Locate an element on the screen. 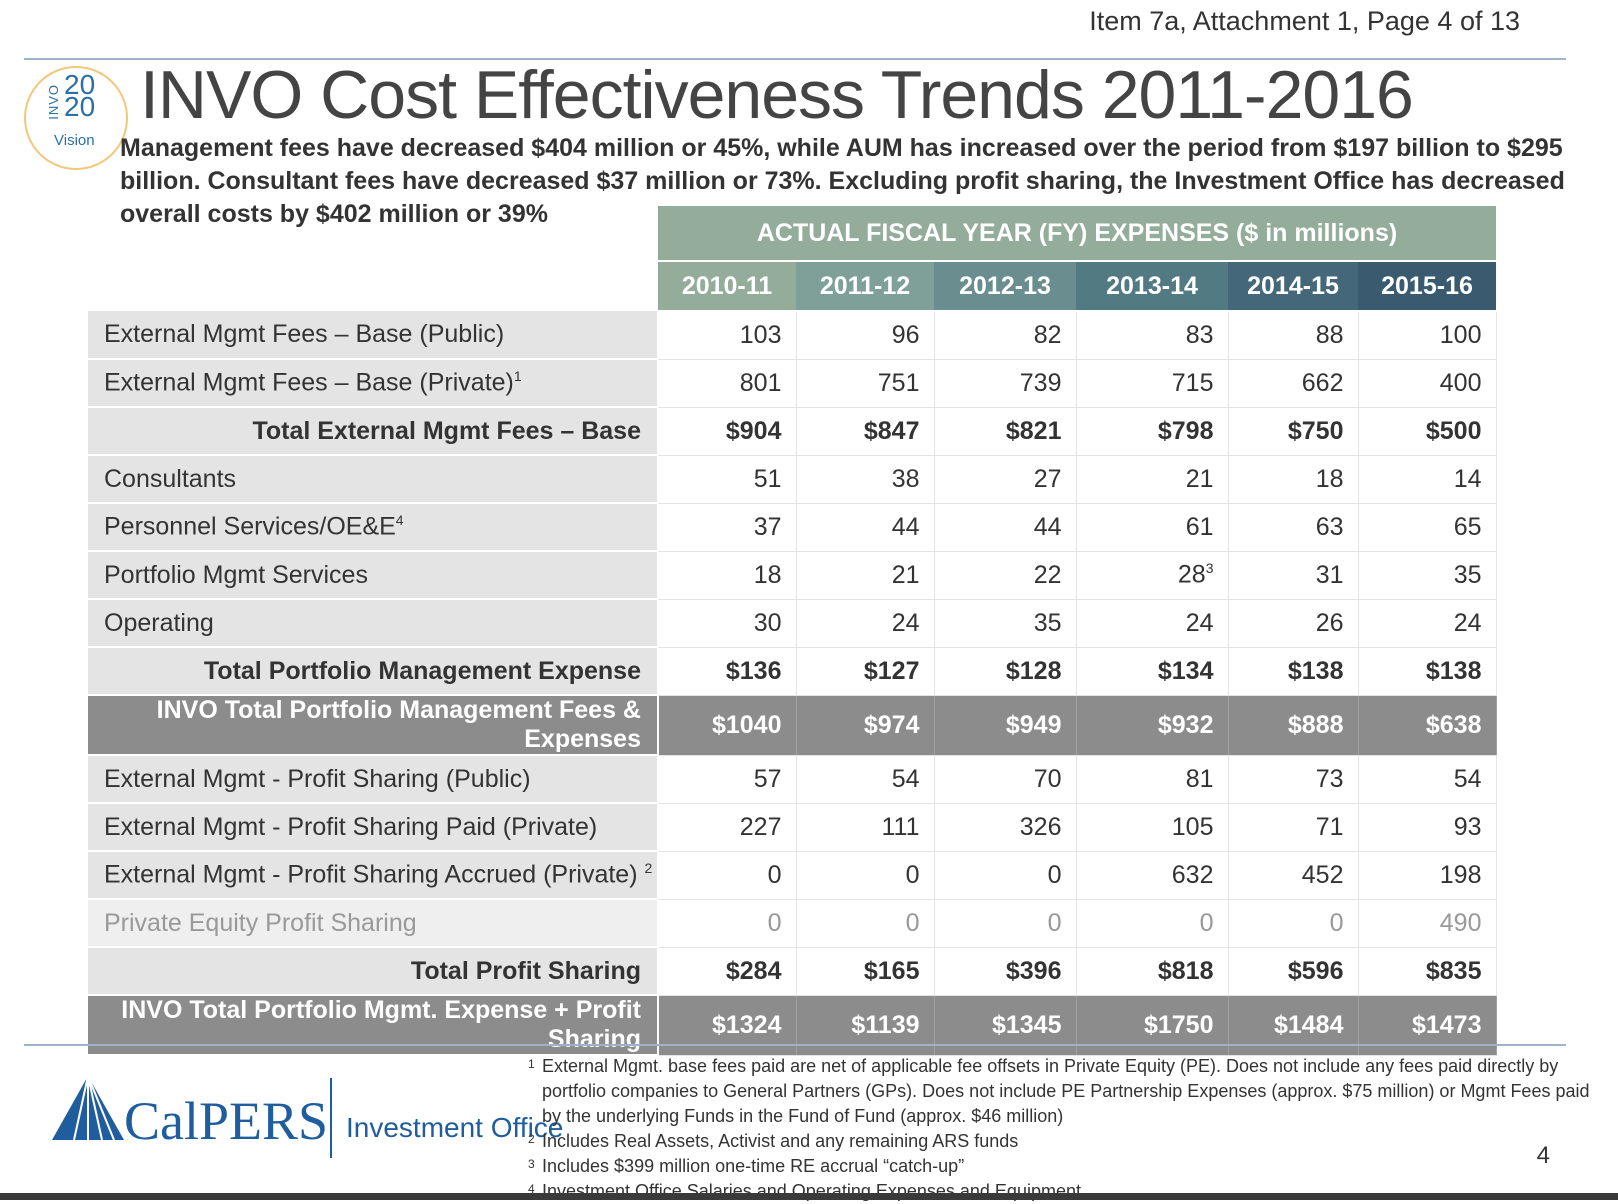  row-label-text: External Mgmt Fees – Base (Private) is located at coordinates (309, 382).